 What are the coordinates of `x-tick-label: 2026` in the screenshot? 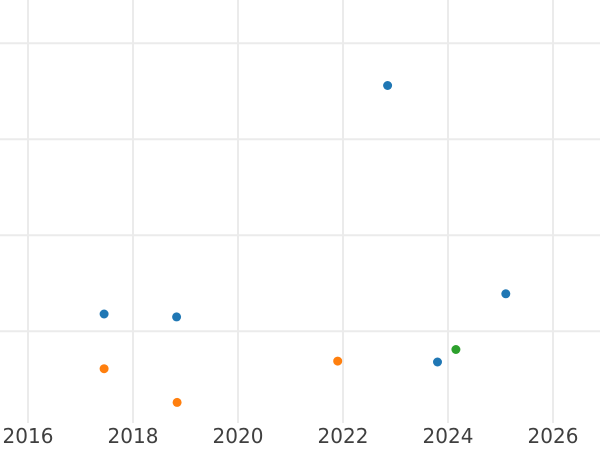 It's located at (553, 436).